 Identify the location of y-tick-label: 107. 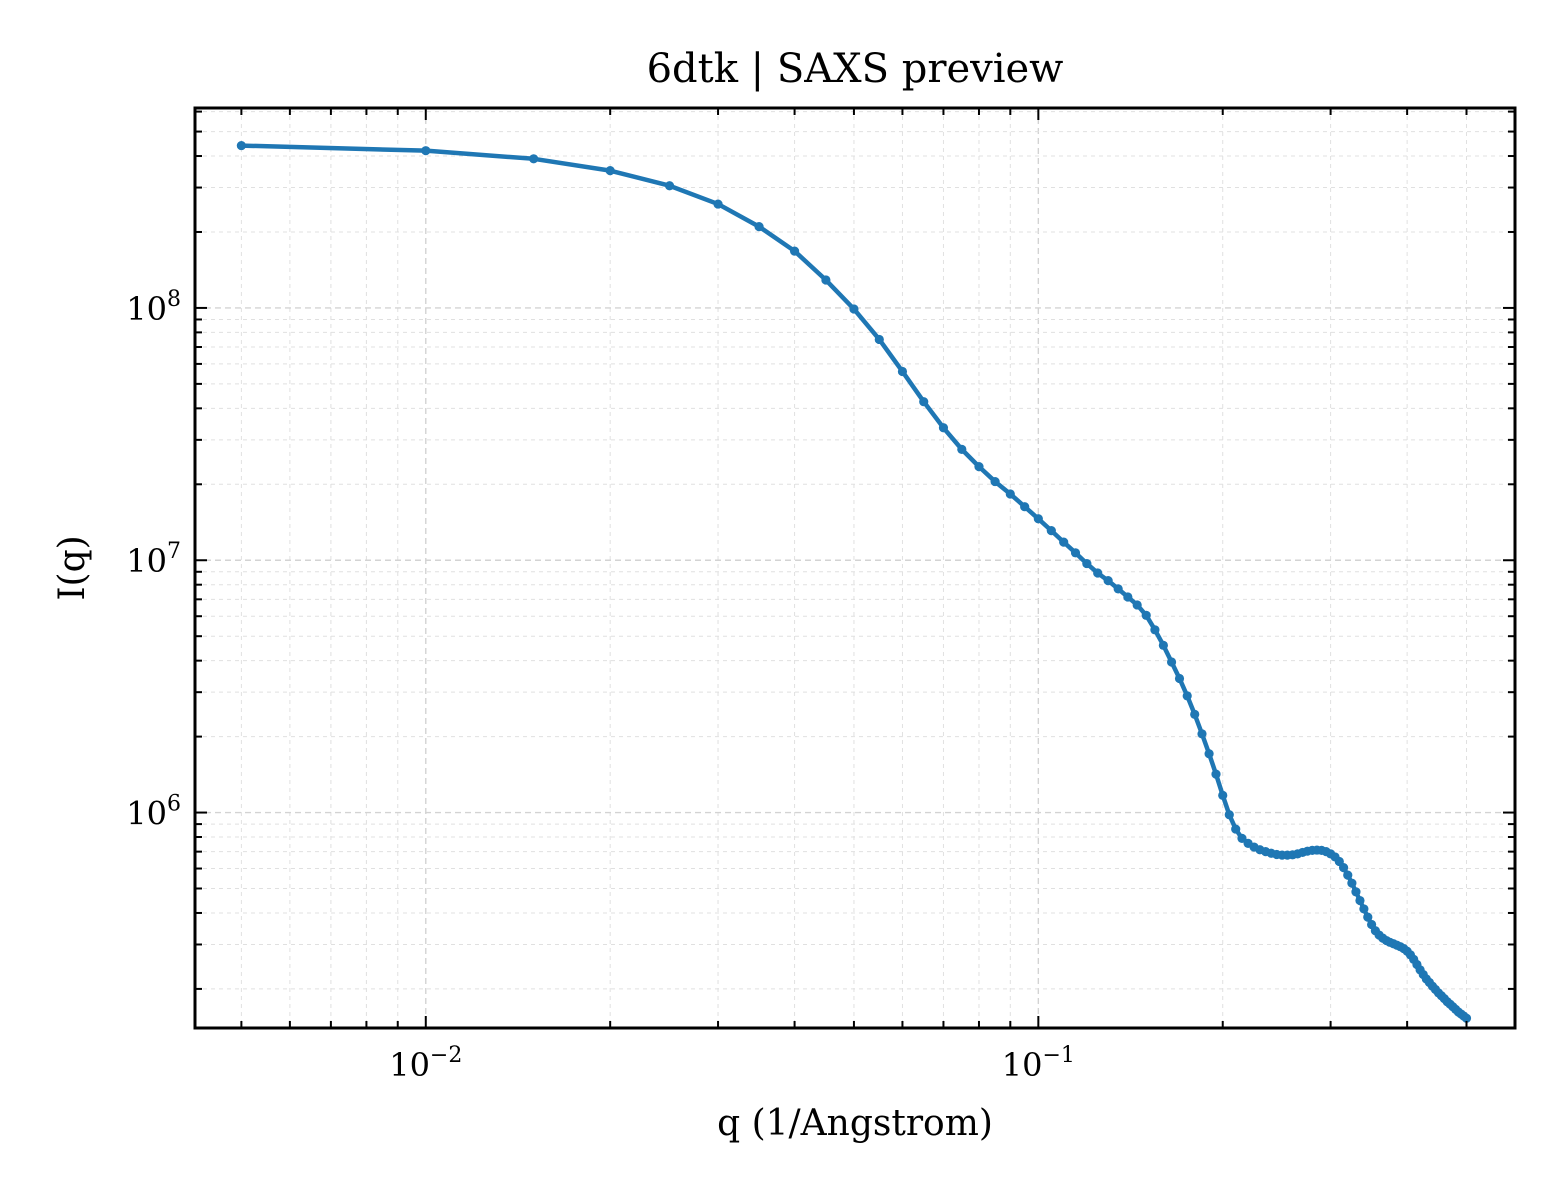
(153, 559).